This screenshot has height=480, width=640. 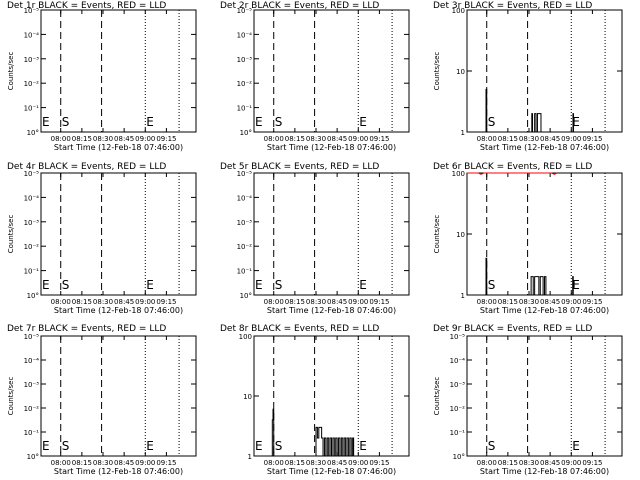 I want to click on panel-title: Det 5r BLACK = Events, RED = LLD, so click(x=299, y=167).